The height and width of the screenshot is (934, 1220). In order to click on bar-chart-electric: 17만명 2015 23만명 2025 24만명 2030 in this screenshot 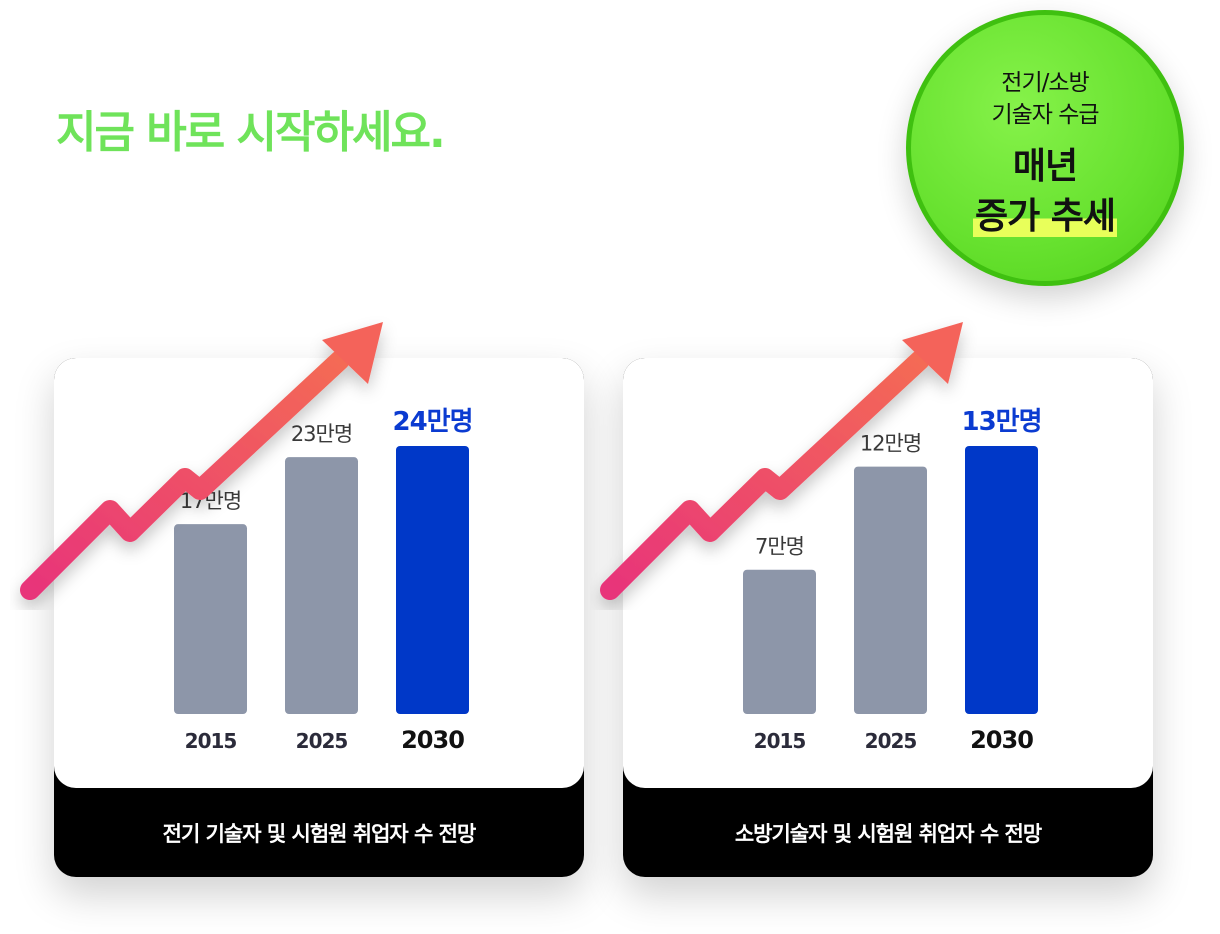, I will do `click(324, 580)`.